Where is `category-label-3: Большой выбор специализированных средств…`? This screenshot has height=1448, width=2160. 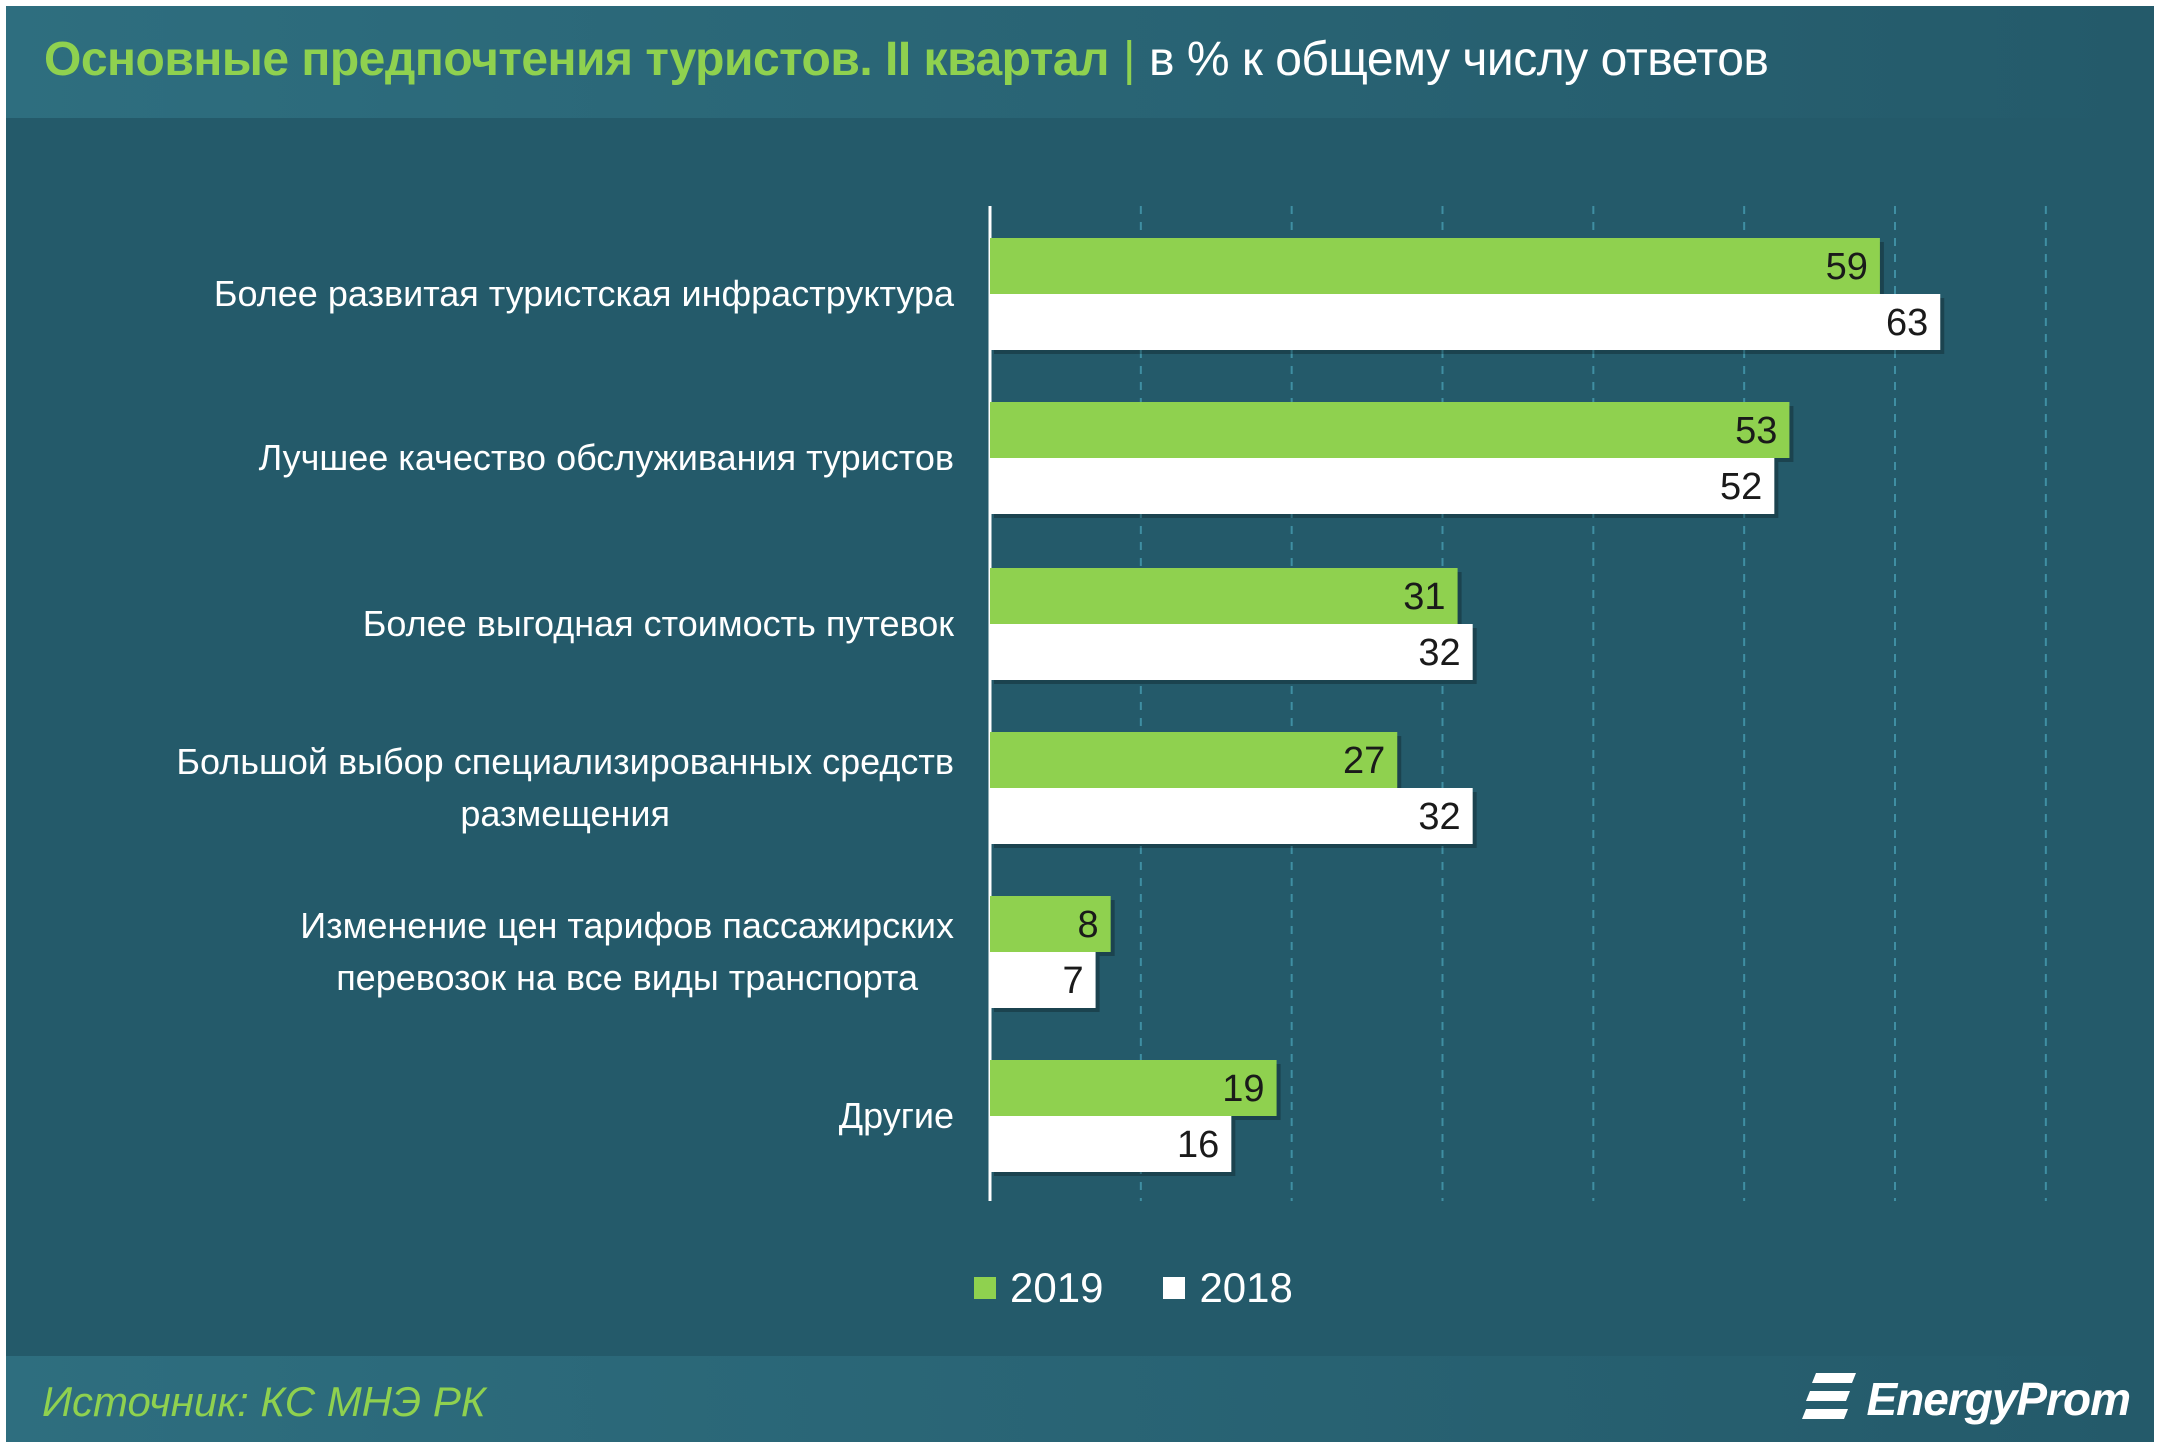 category-label-3: Большой выбор специализированных средств… is located at coordinates (565, 788).